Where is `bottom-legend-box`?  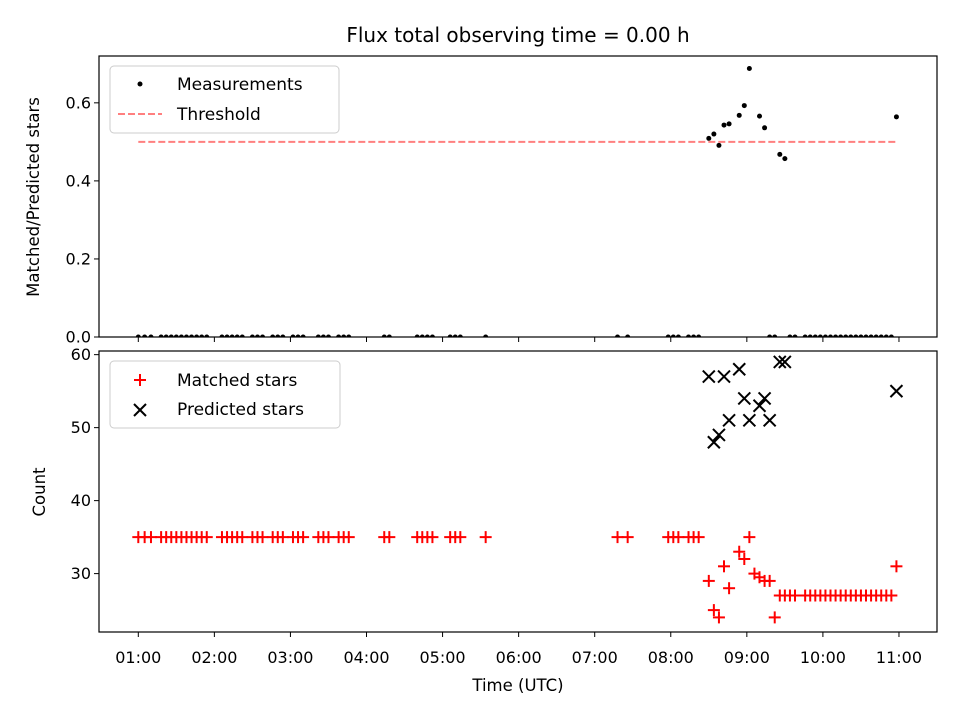
bottom-legend-box is located at coordinates (225, 394).